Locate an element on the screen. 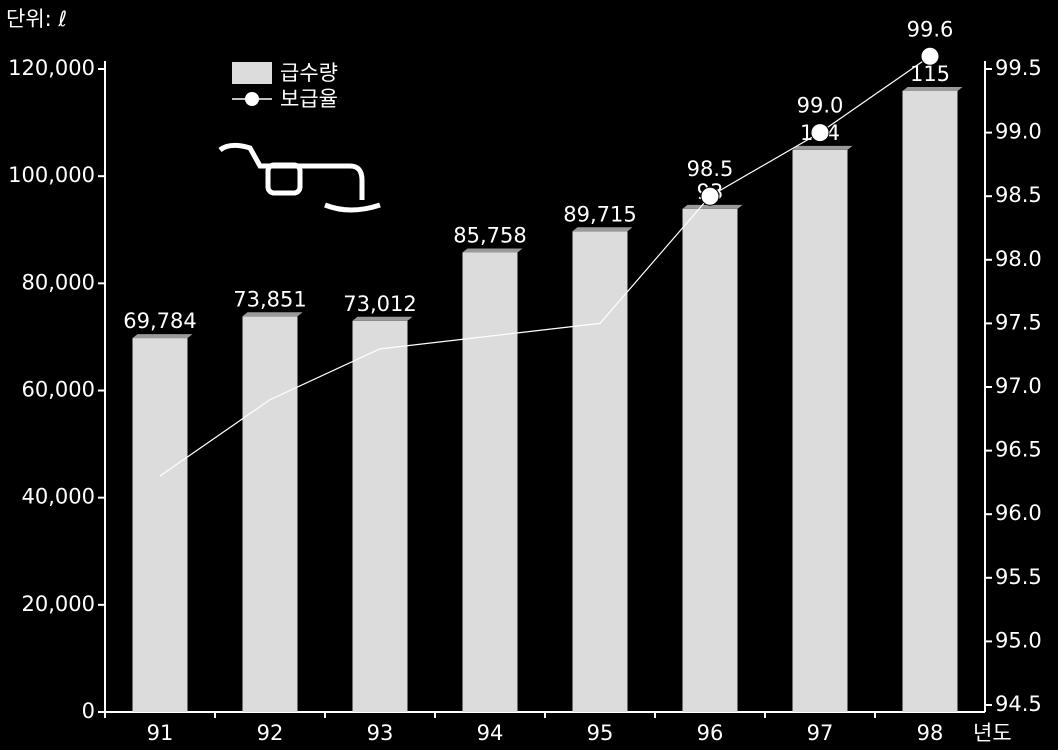 Image resolution: width=1058 pixels, height=750 pixels. x-tick-label: 92 is located at coordinates (270, 733).